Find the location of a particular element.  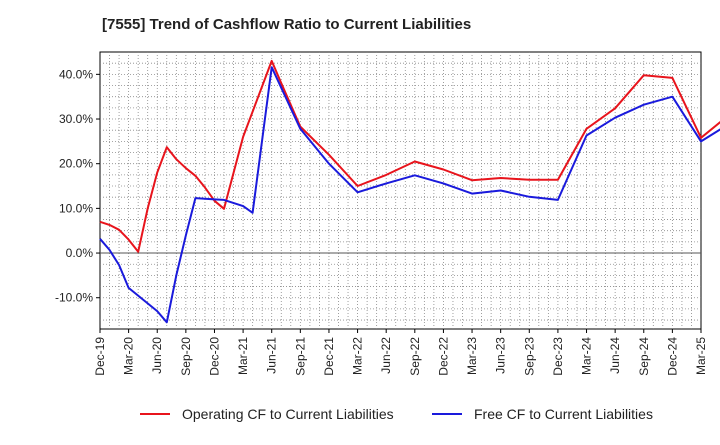

x-tick-label: Dec-24 is located at coordinates (672, 356).